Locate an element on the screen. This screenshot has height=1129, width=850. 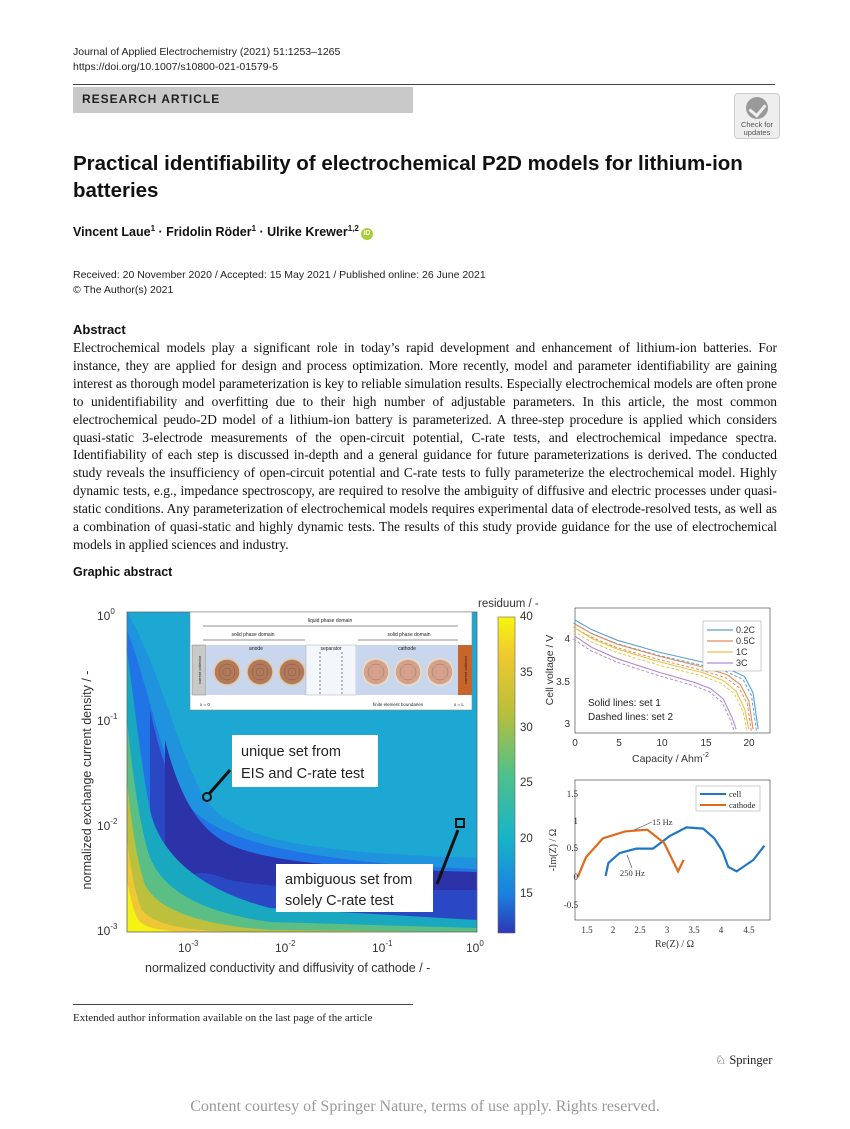
callout-ambiguous-line1: ambiguous set from is located at coordinates (348, 880).